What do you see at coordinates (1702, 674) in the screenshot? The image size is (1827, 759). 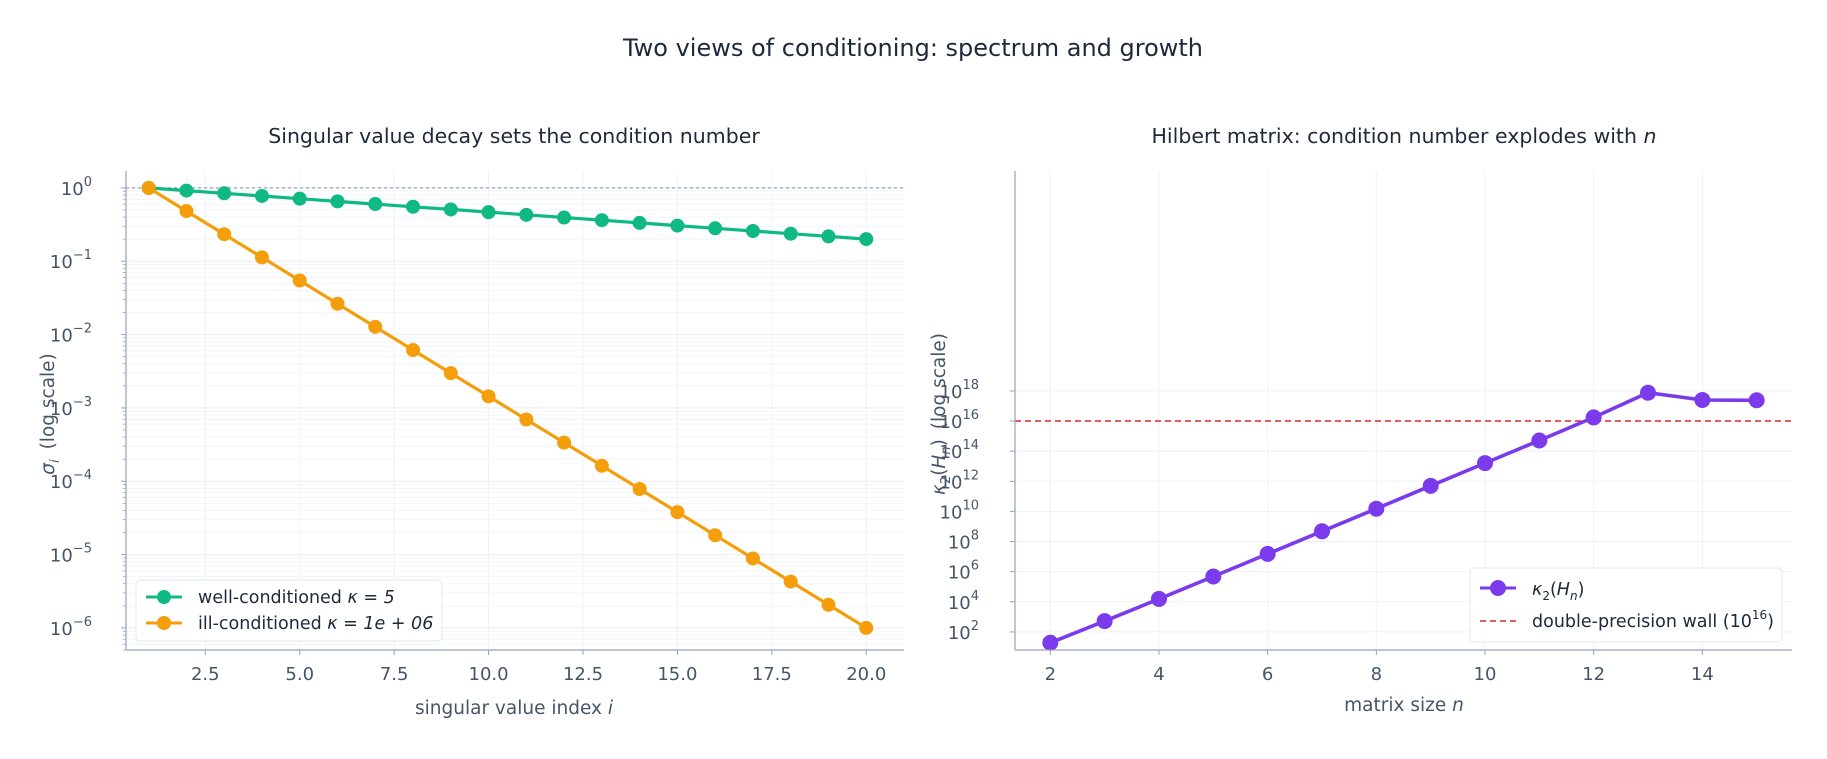 I see `right-x-tick-label: 14` at bounding box center [1702, 674].